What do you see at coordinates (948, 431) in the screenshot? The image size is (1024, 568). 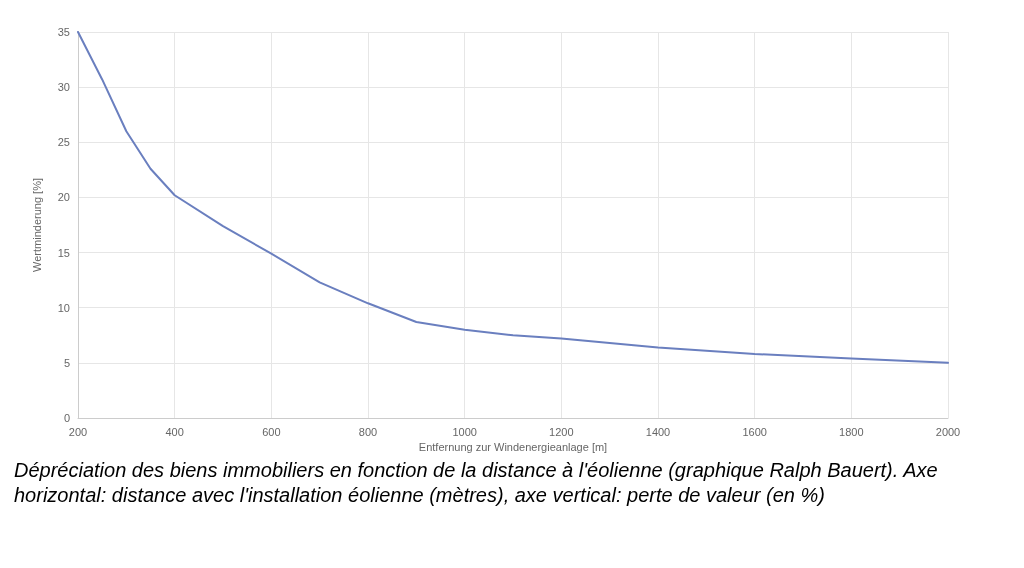 I see `x-tick-label: 2000` at bounding box center [948, 431].